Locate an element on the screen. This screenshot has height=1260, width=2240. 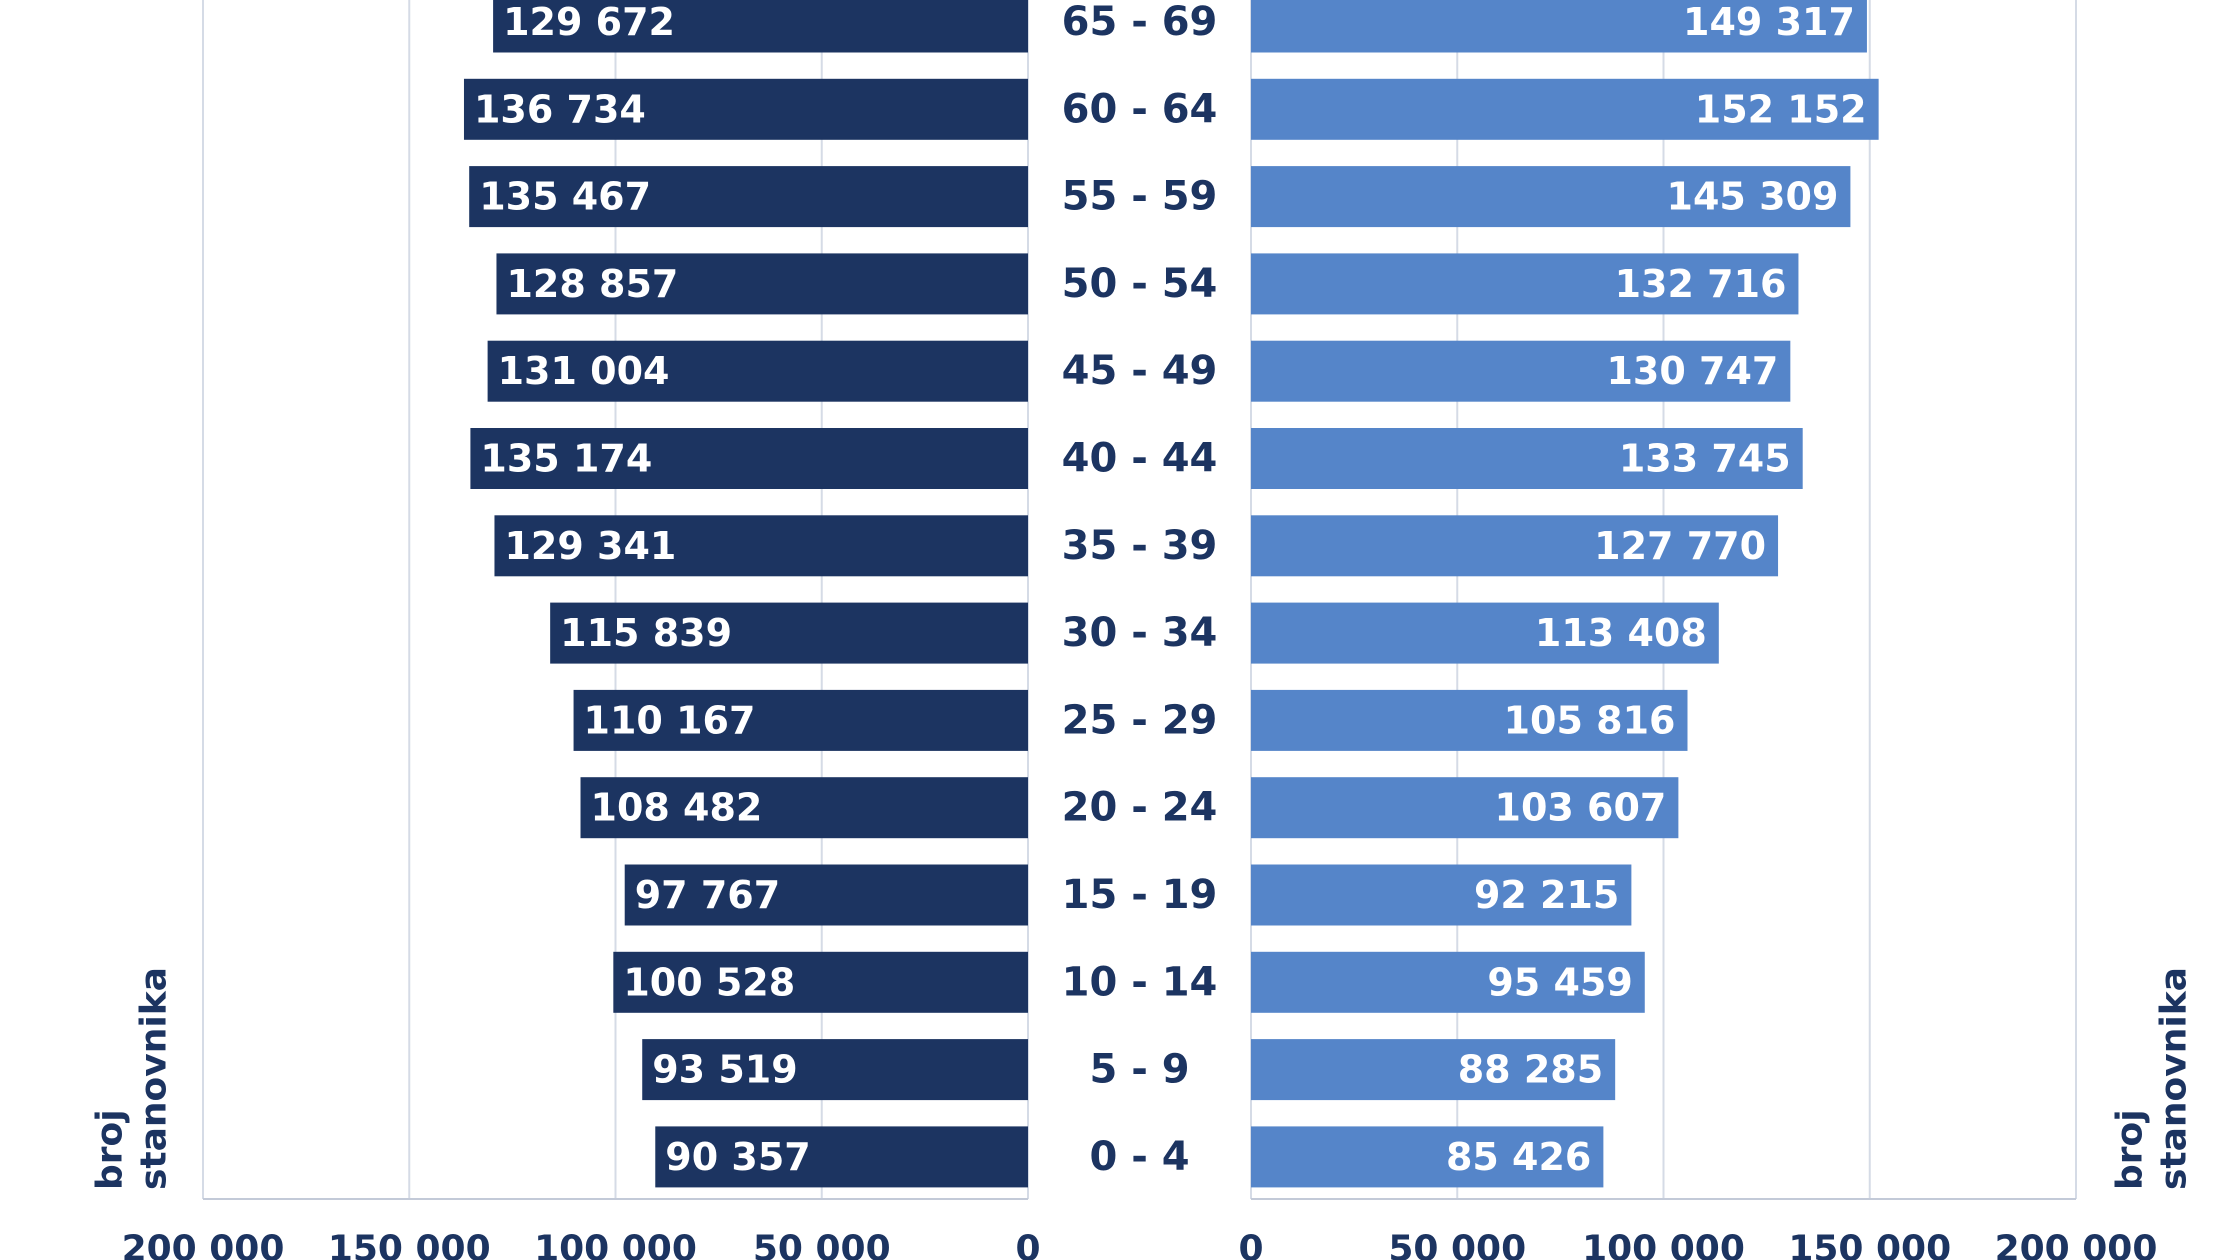
category-label: 55 - 59 is located at coordinates (1140, 197).